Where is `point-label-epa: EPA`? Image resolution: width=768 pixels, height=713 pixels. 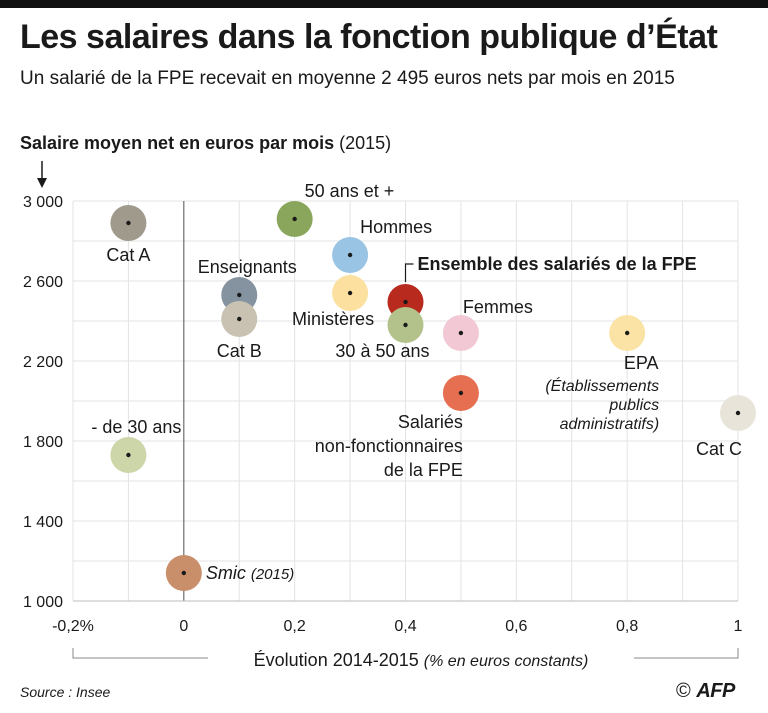
point-label-epa: EPA is located at coordinates (641, 363).